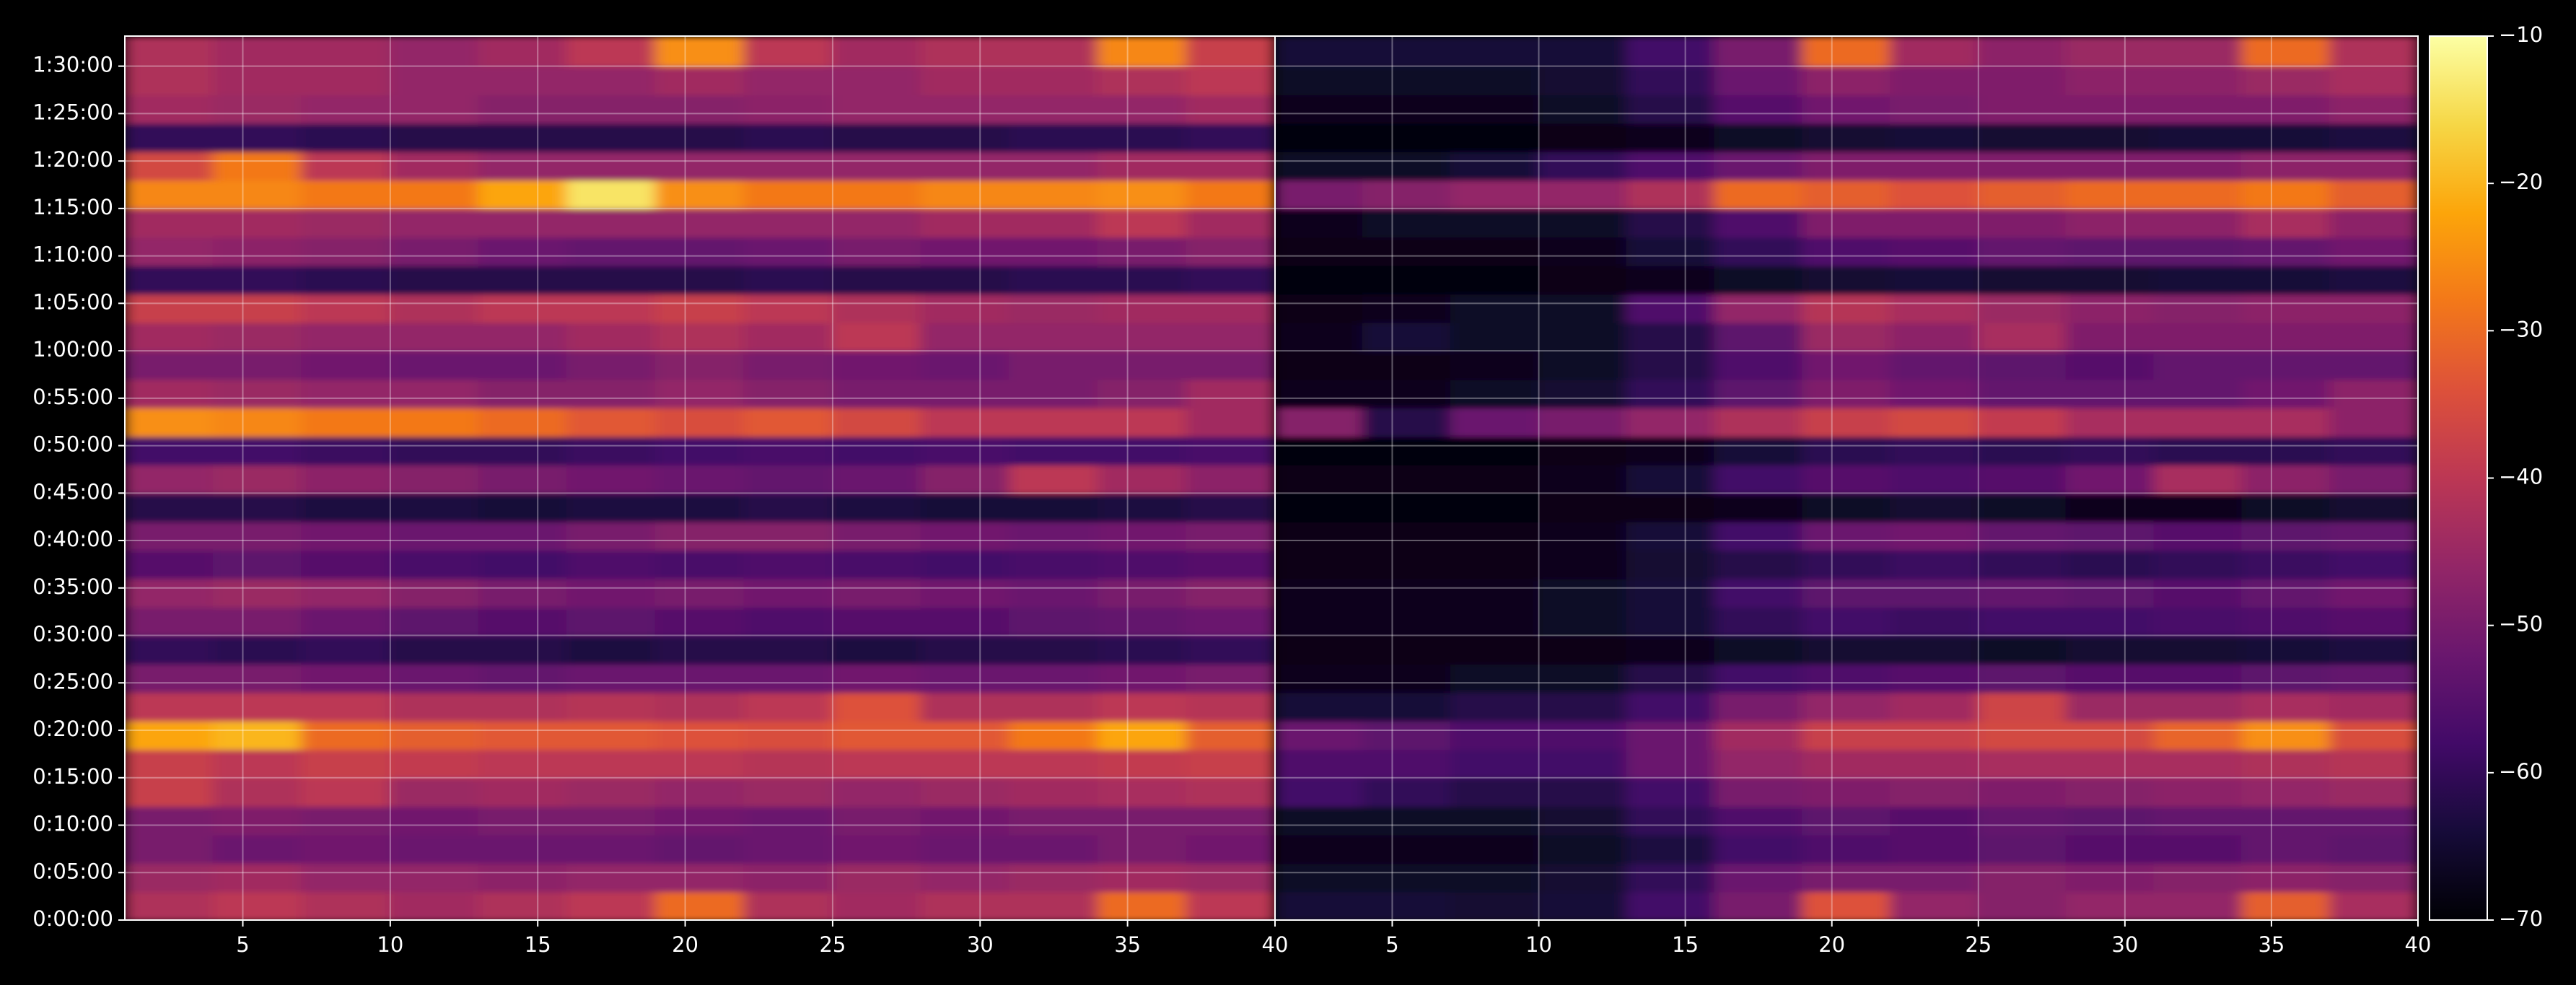  Describe the element at coordinates (72, 586) in the screenshot. I see `y-tick-label: 0:35:00` at that location.